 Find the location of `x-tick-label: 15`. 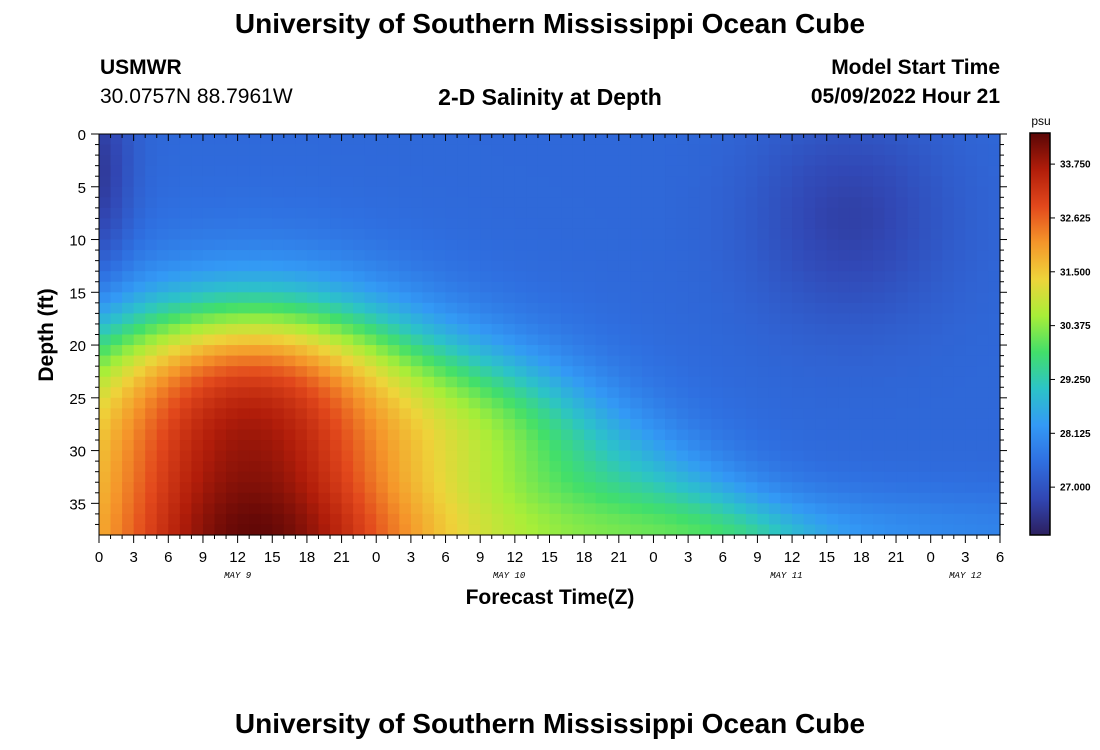

x-tick-label: 15 is located at coordinates (549, 557).